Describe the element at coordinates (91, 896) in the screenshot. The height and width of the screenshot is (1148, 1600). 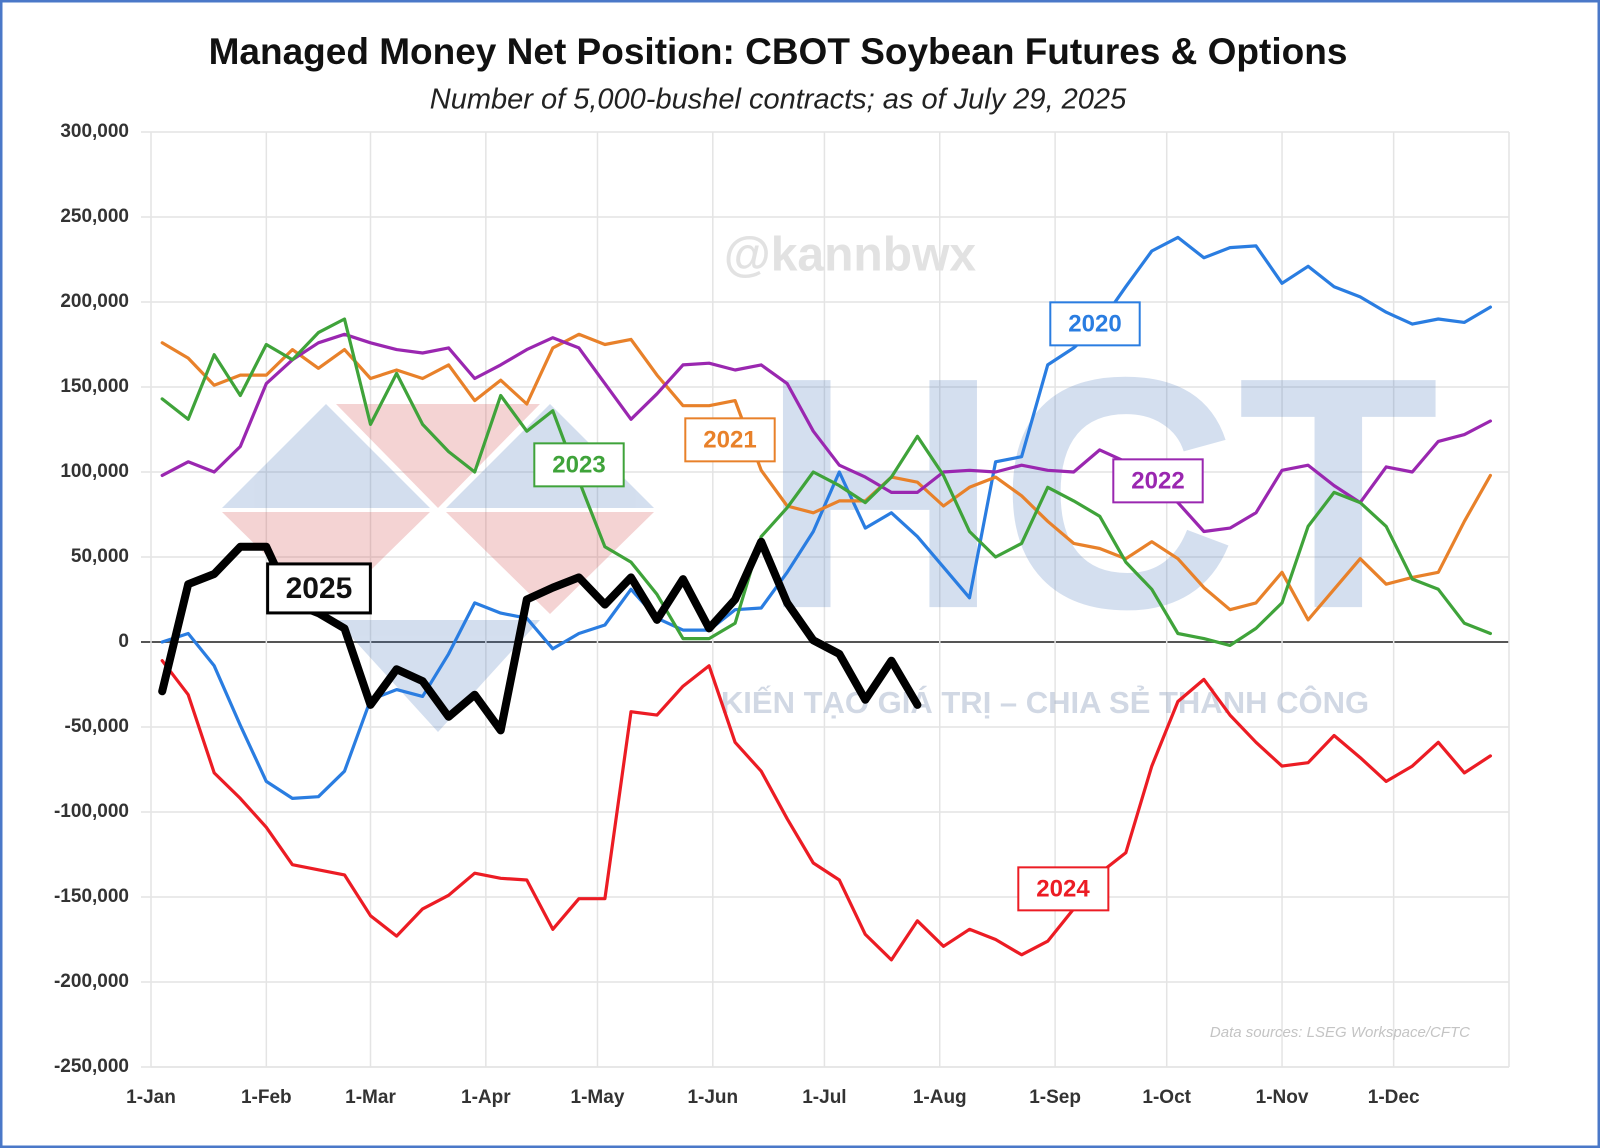
I see `y-tick-label: -150,000` at that location.